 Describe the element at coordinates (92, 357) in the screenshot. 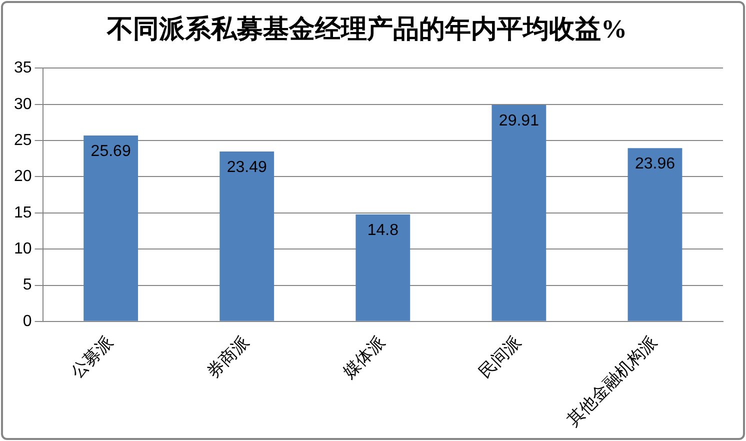

I see `x-tick-label: 公募派` at that location.